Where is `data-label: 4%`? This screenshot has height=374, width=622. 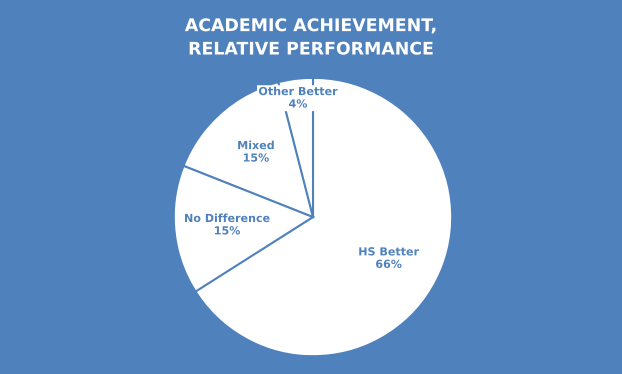
data-label: 4% is located at coordinates (298, 103).